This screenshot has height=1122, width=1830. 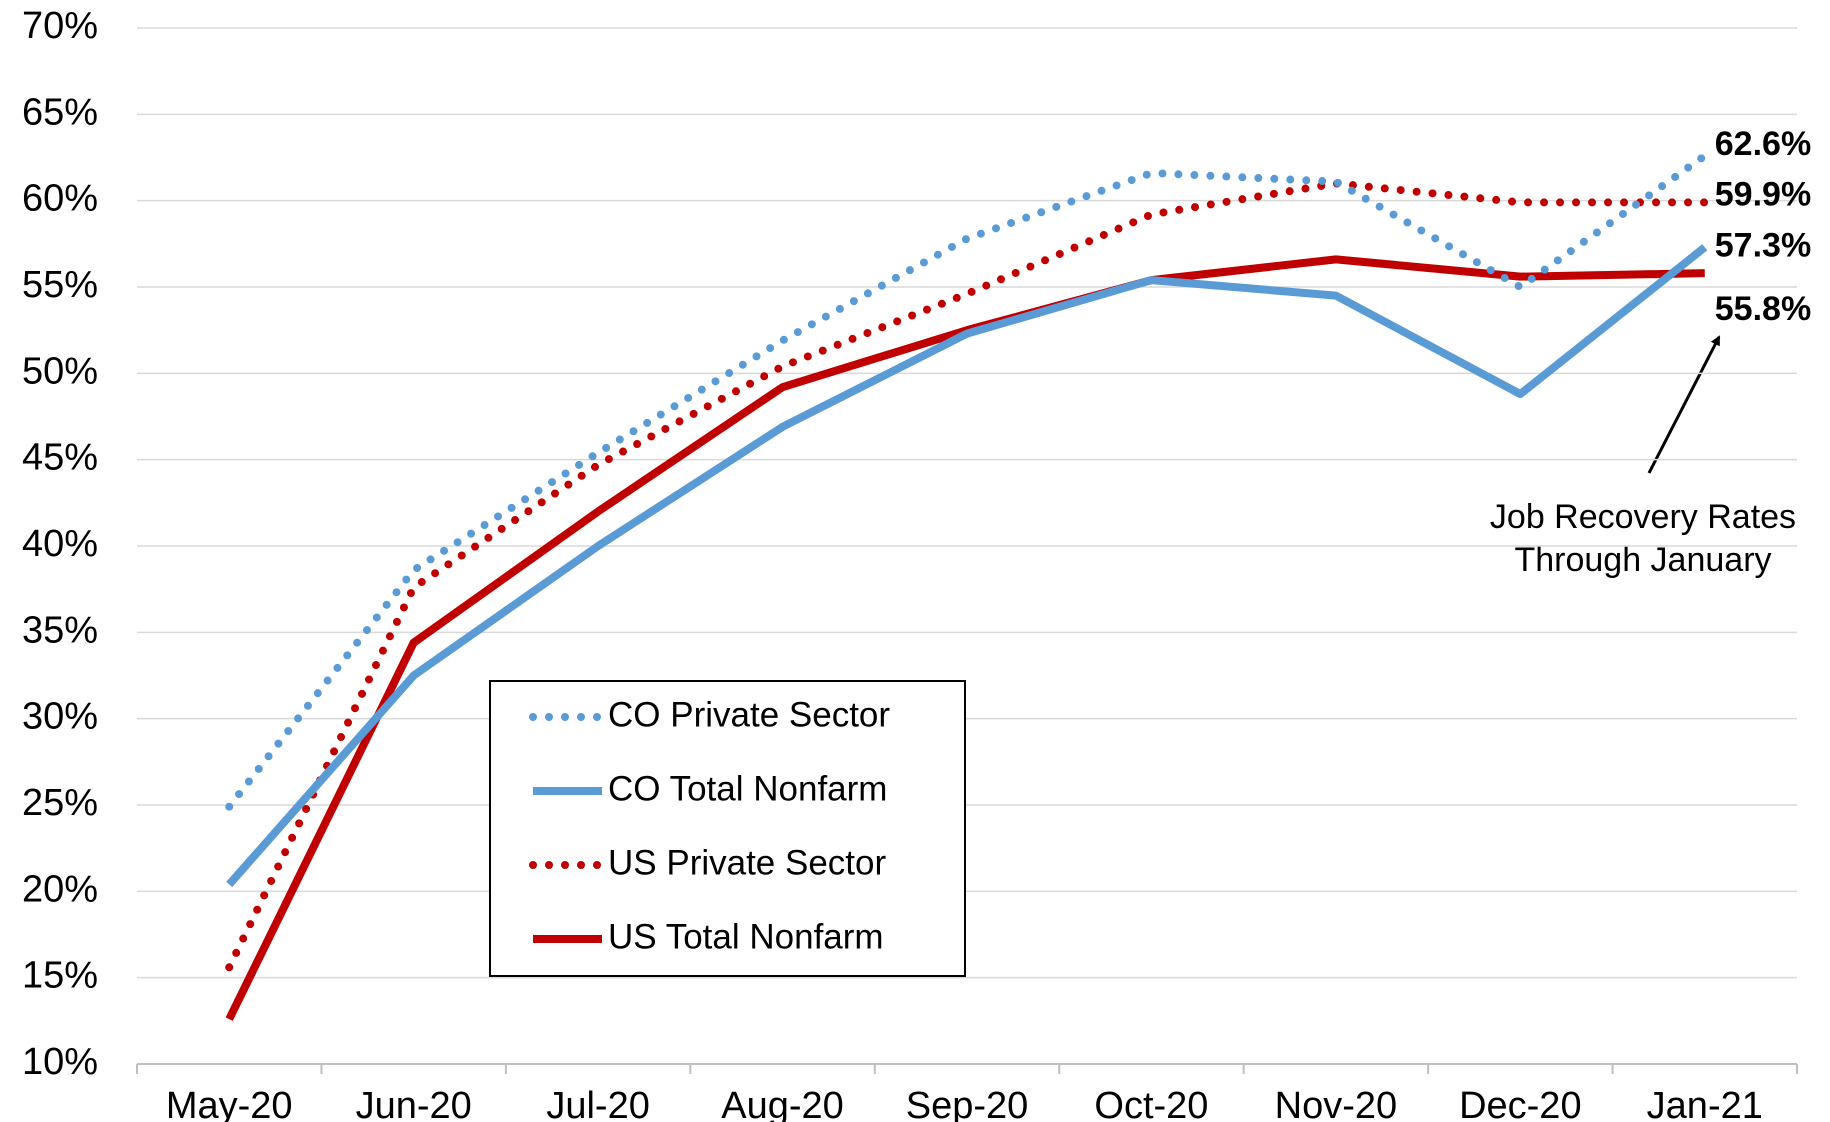 I want to click on y-tick-label: 60%, so click(x=60, y=199).